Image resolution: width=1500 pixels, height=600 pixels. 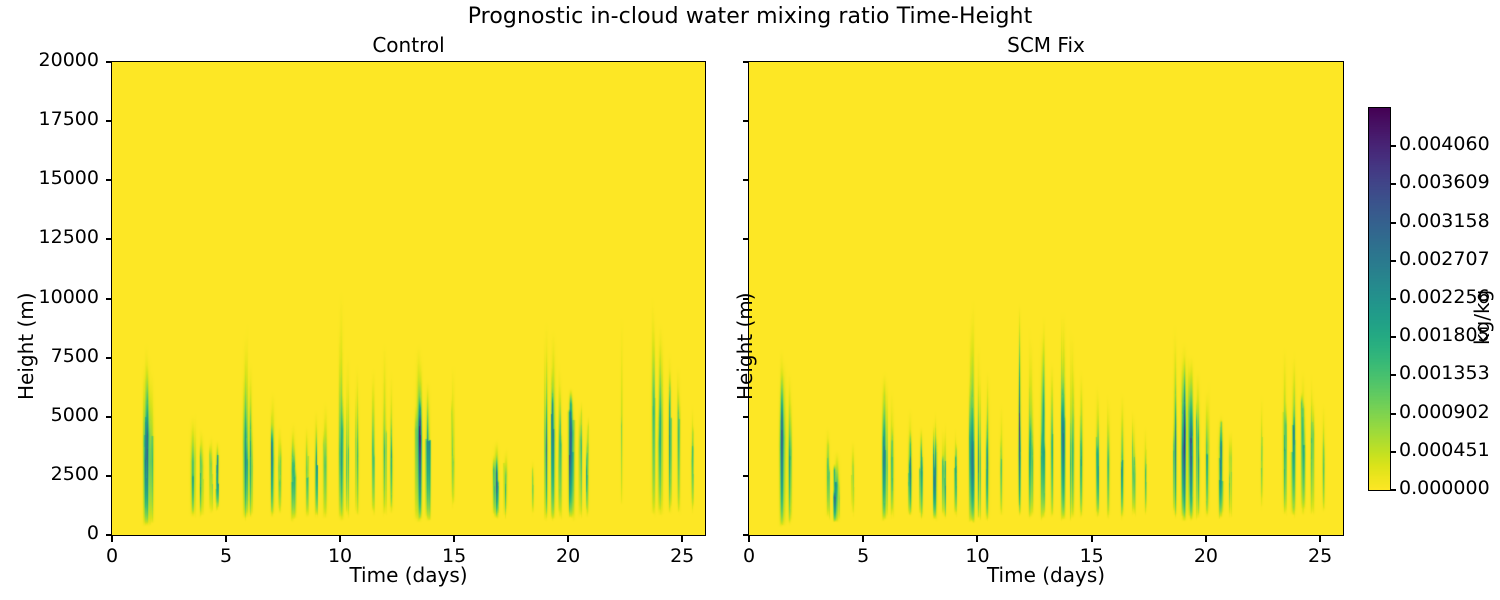 I want to click on x-axis-label-control: Time (days), so click(x=408, y=575).